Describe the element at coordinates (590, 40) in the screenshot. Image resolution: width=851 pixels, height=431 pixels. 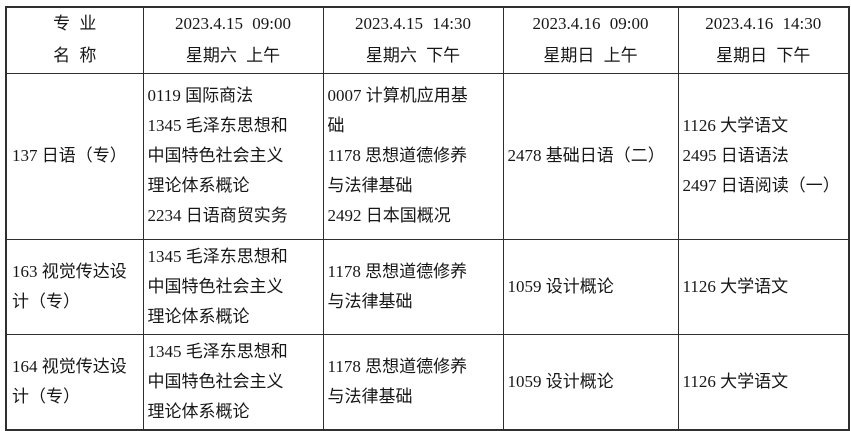
I see `header-session-sun-am: 2023.4.16 09:00 星期日 上午` at that location.